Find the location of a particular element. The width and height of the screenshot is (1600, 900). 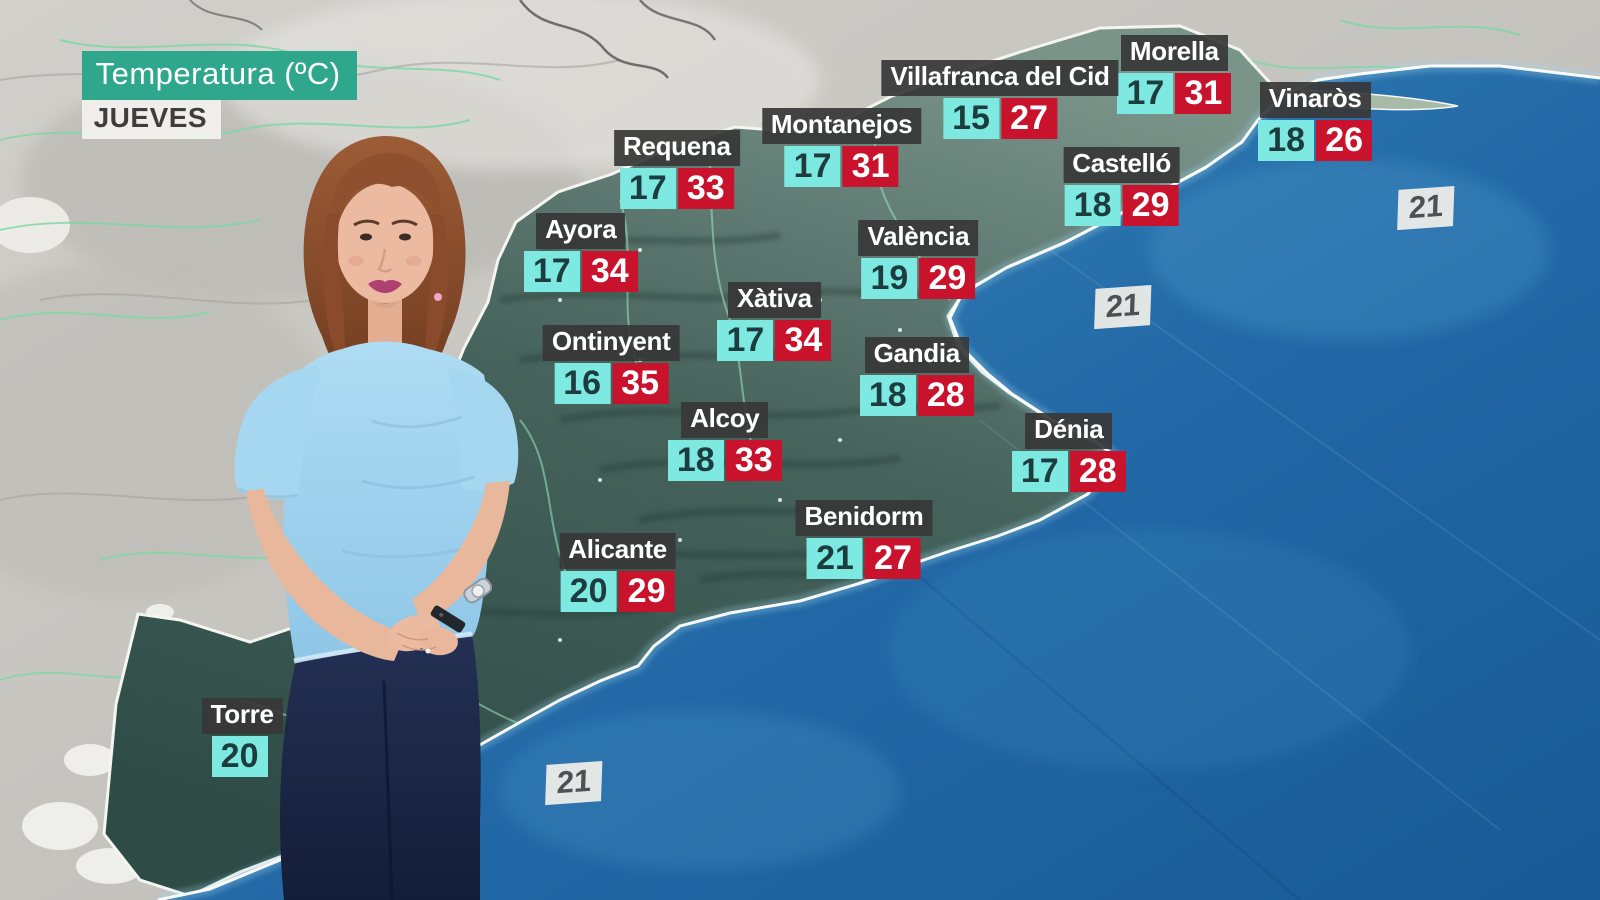

temperature-pair: 17 28 is located at coordinates (1068, 472).